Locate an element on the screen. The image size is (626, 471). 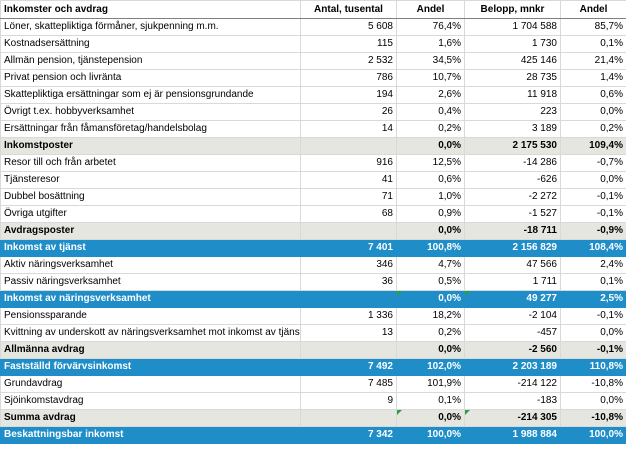
cell-andel-antal: 102,0% is located at coordinates (430, 367).